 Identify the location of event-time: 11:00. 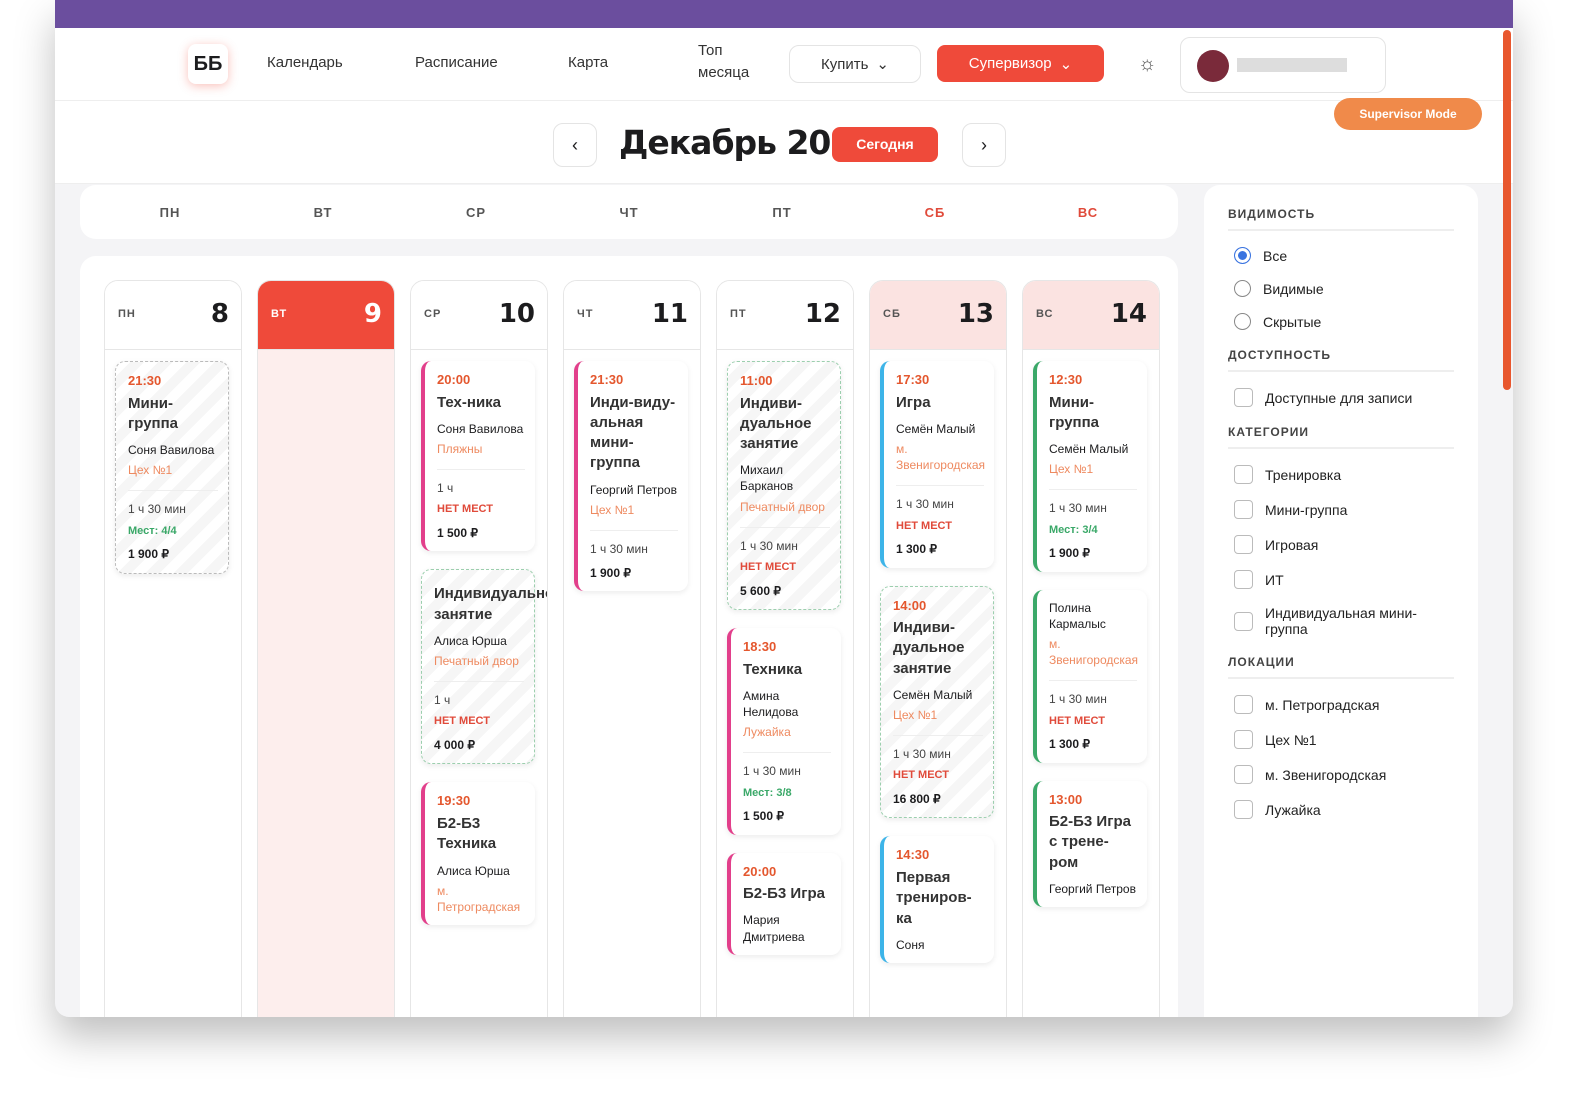
(756, 380).